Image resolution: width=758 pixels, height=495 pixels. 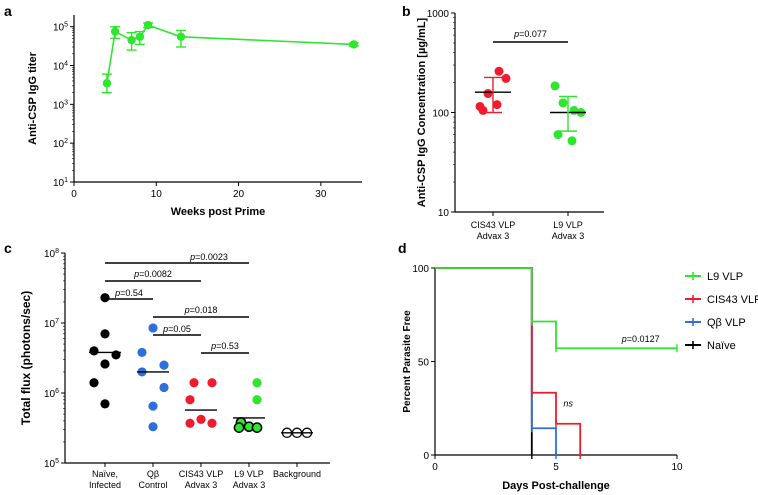 What do you see at coordinates (493, 236) in the screenshot?
I see `x-tick-label-b-0-2: Advax 3` at bounding box center [493, 236].